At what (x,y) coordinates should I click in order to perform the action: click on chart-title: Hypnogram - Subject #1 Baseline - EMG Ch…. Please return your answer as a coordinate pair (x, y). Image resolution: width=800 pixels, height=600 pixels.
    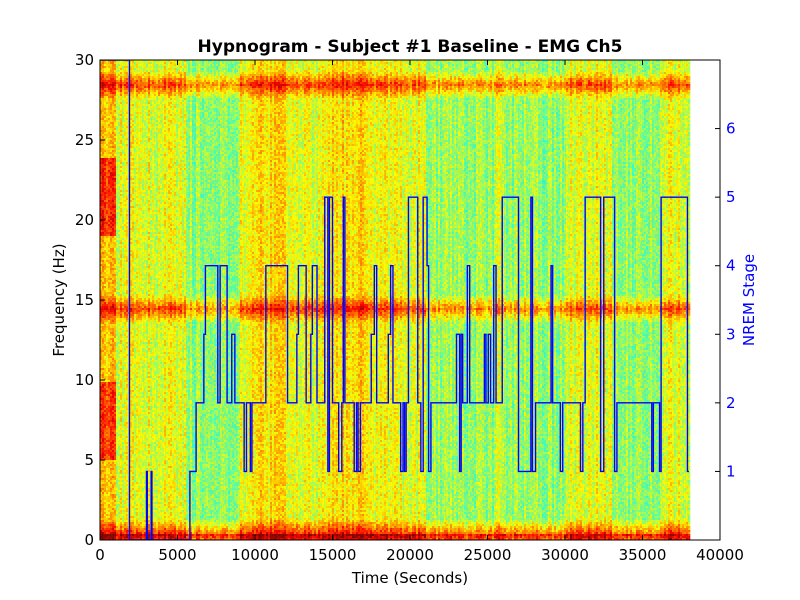
    Looking at the image, I should click on (410, 47).